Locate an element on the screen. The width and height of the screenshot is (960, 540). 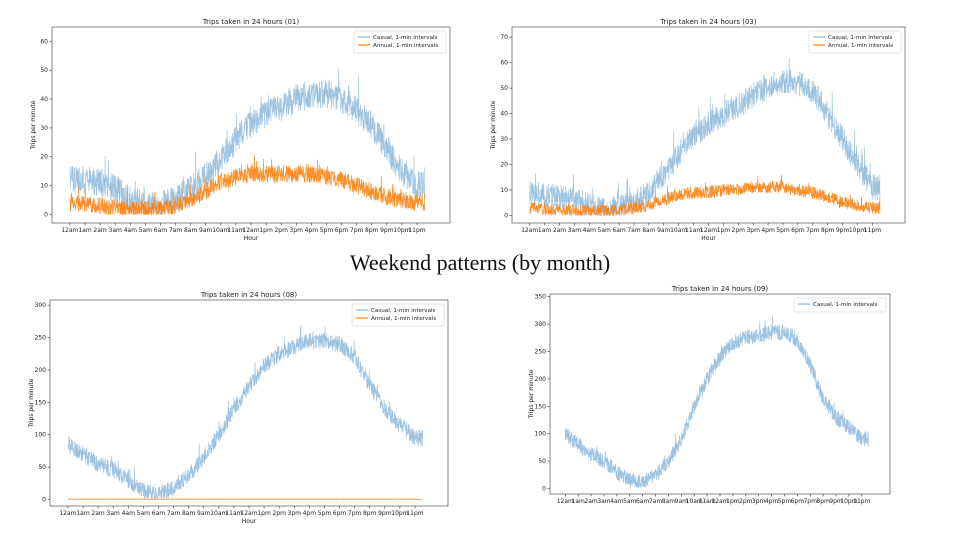
y-tick-label: 300 is located at coordinates (41, 305).